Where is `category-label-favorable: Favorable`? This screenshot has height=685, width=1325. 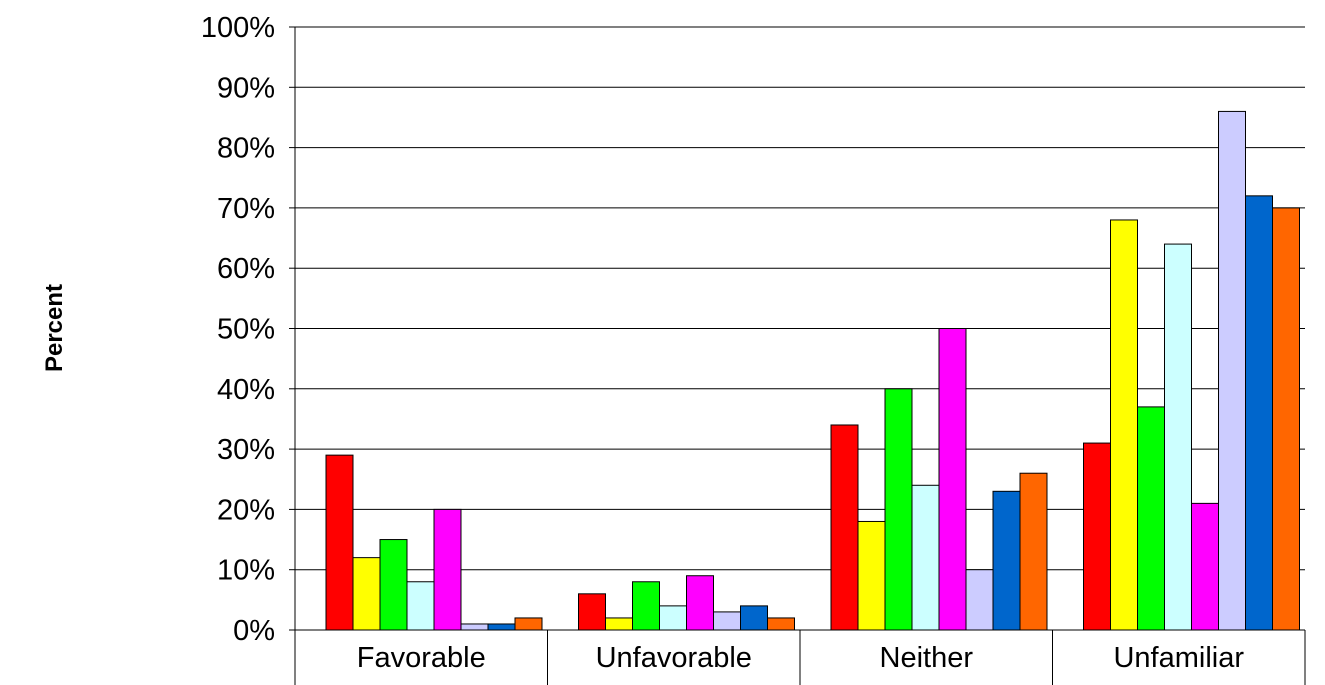 category-label-favorable: Favorable is located at coordinates (421, 658).